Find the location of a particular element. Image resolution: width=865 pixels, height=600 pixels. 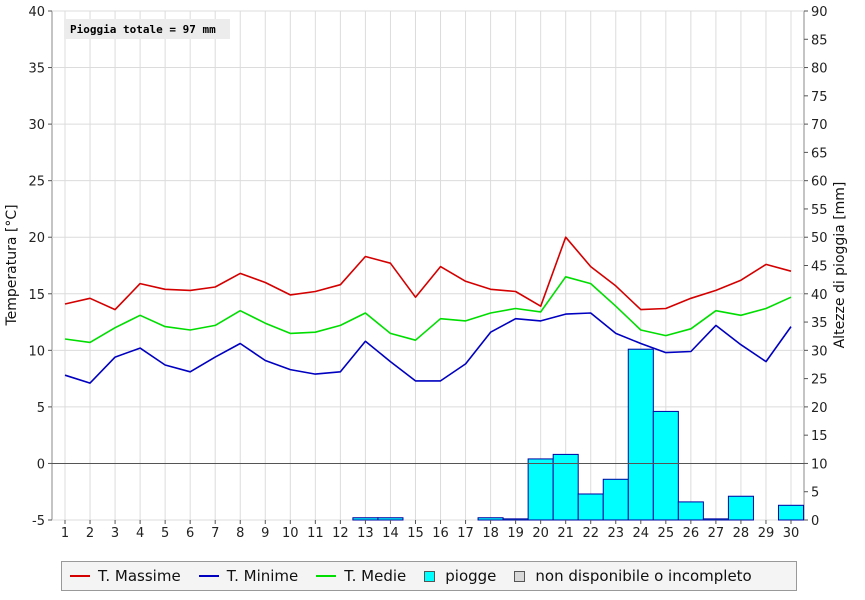

x-tick-label: 15 is located at coordinates (415, 533).